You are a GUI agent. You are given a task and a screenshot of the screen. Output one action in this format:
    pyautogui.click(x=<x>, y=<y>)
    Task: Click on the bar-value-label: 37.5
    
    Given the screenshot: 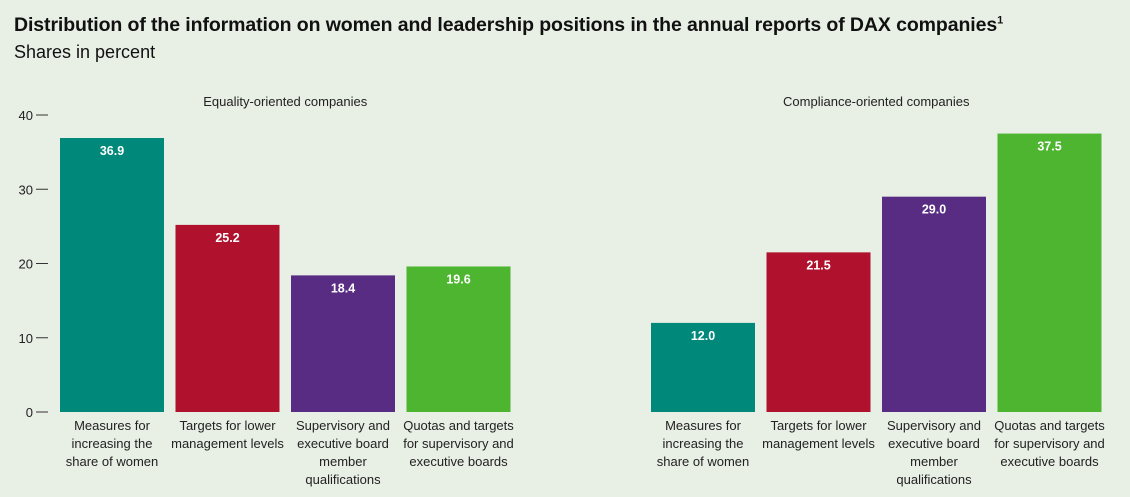 What is the action you would take?
    pyautogui.click(x=1049, y=147)
    